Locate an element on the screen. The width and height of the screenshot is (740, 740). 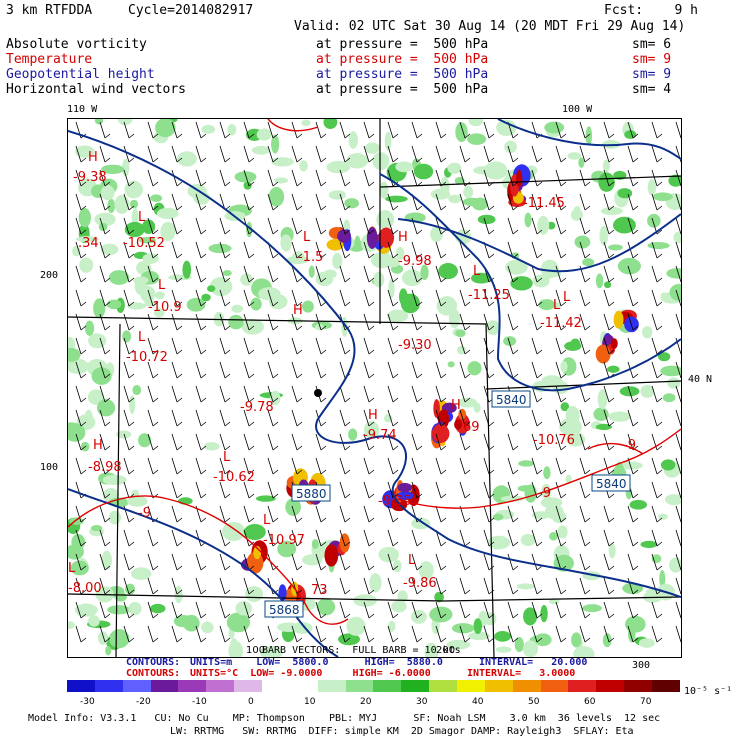
x-tick-label: 200 is located at coordinates (445, 650).